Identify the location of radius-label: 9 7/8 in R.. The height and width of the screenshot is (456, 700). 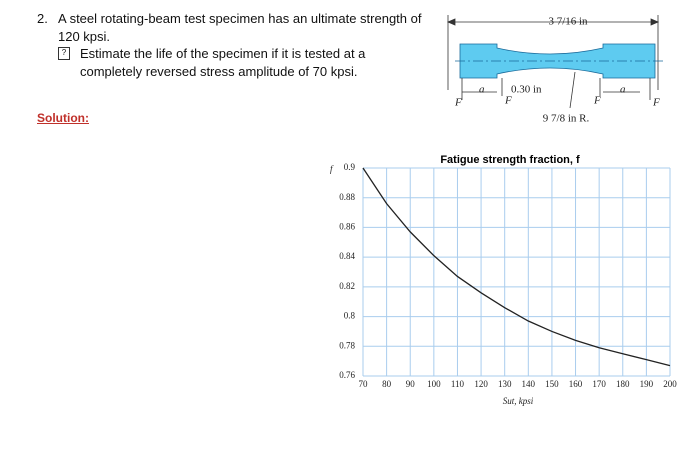
(566, 119).